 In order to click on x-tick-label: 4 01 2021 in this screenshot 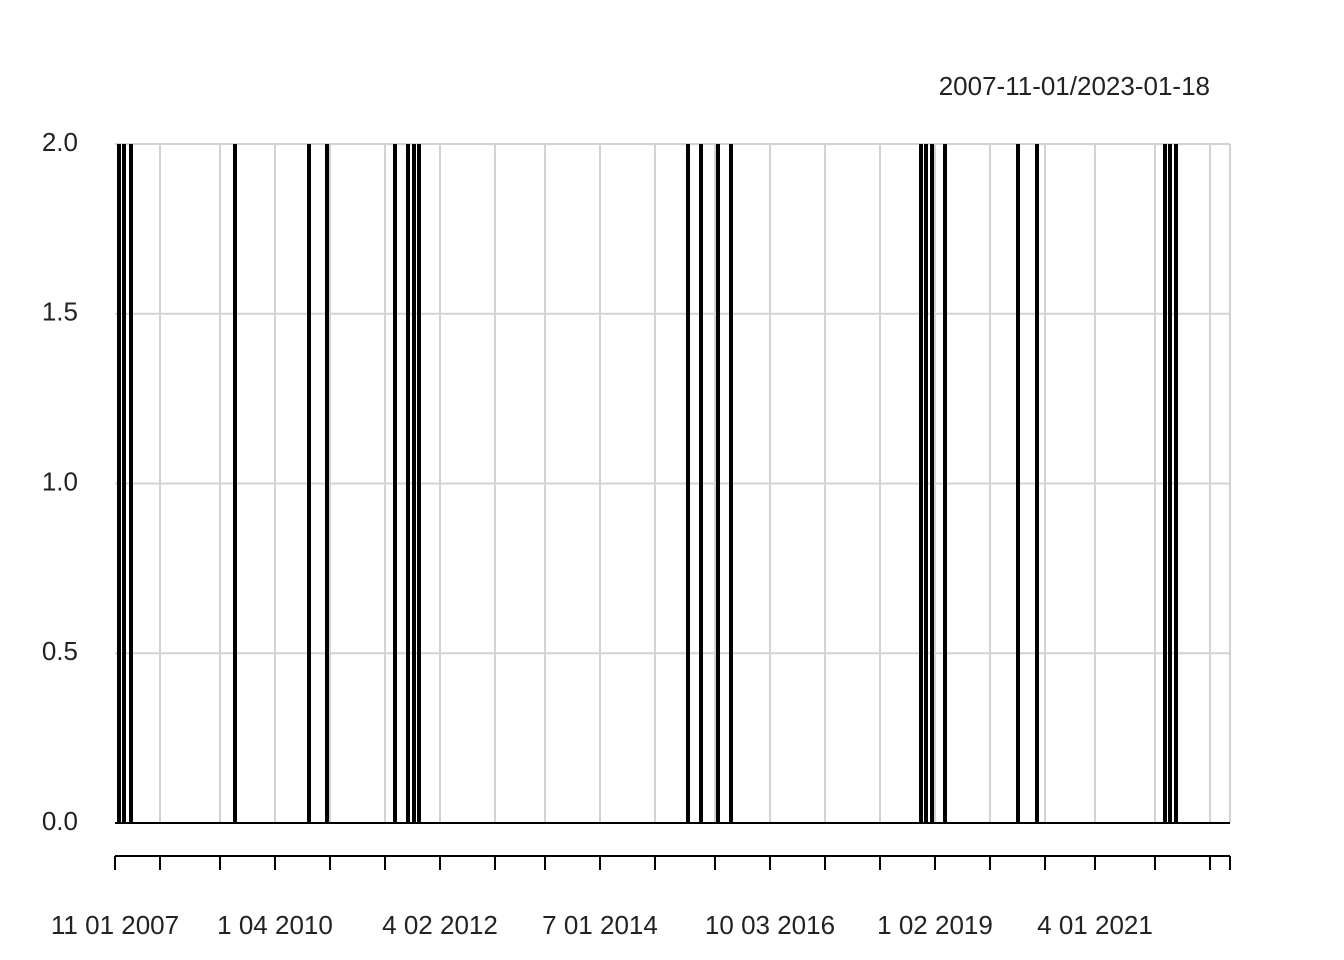, I will do `click(1095, 925)`.